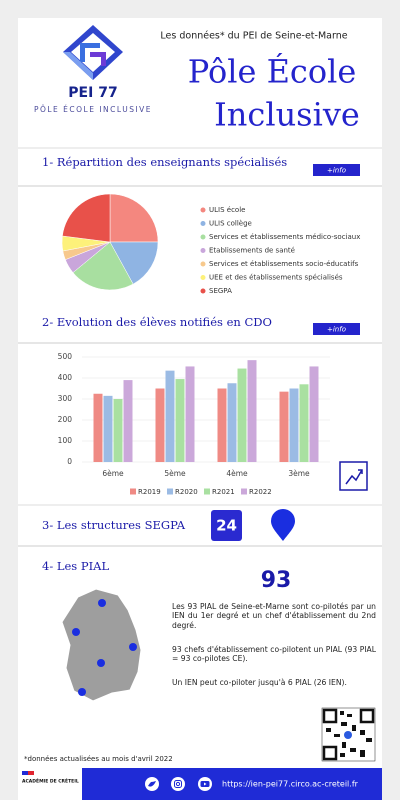 The width and height of the screenshot is (400, 800). What do you see at coordinates (157, 322) in the screenshot?
I see `section-title: 2- Evolution des élèves notifiés en CDO` at bounding box center [157, 322].